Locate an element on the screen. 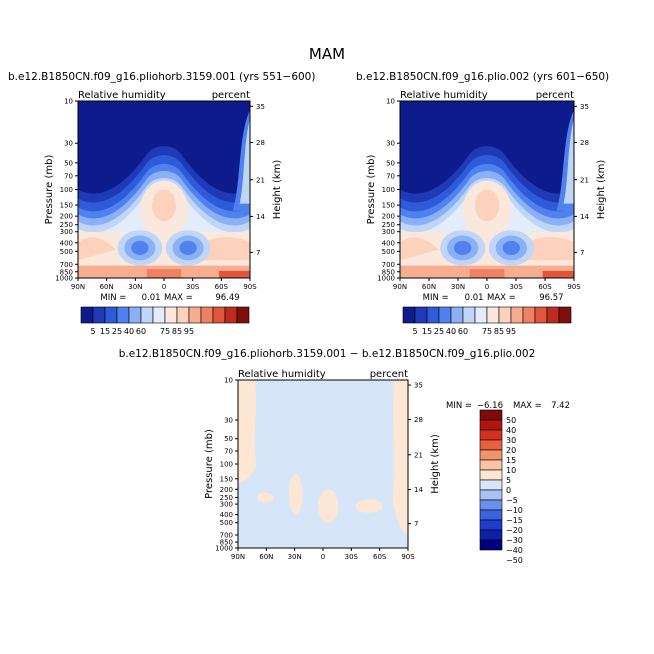 This screenshot has height=654, width=654. figure-title: MAM is located at coordinates (327, 54).